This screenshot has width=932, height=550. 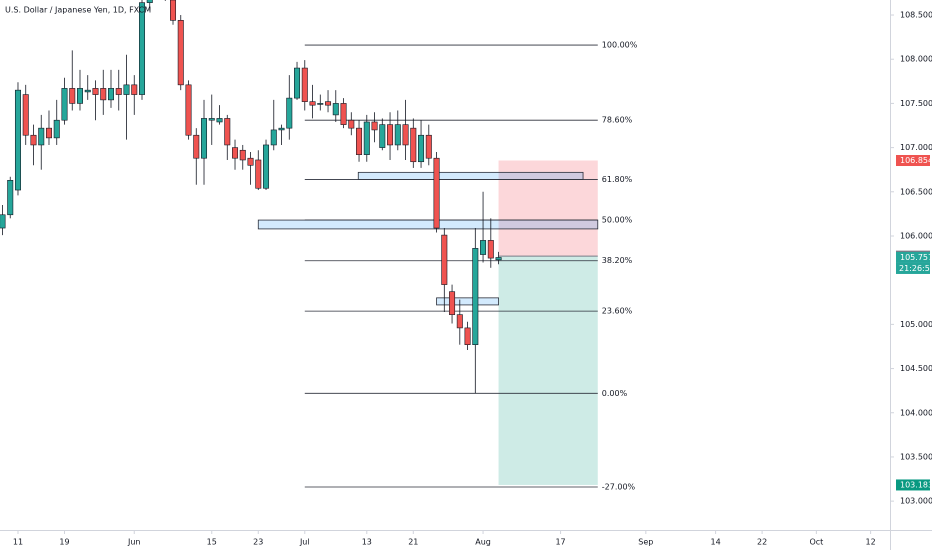 I want to click on chart-title: U.S. Dollar / Japanese Yen, 1D, FXCM, so click(x=78, y=10).